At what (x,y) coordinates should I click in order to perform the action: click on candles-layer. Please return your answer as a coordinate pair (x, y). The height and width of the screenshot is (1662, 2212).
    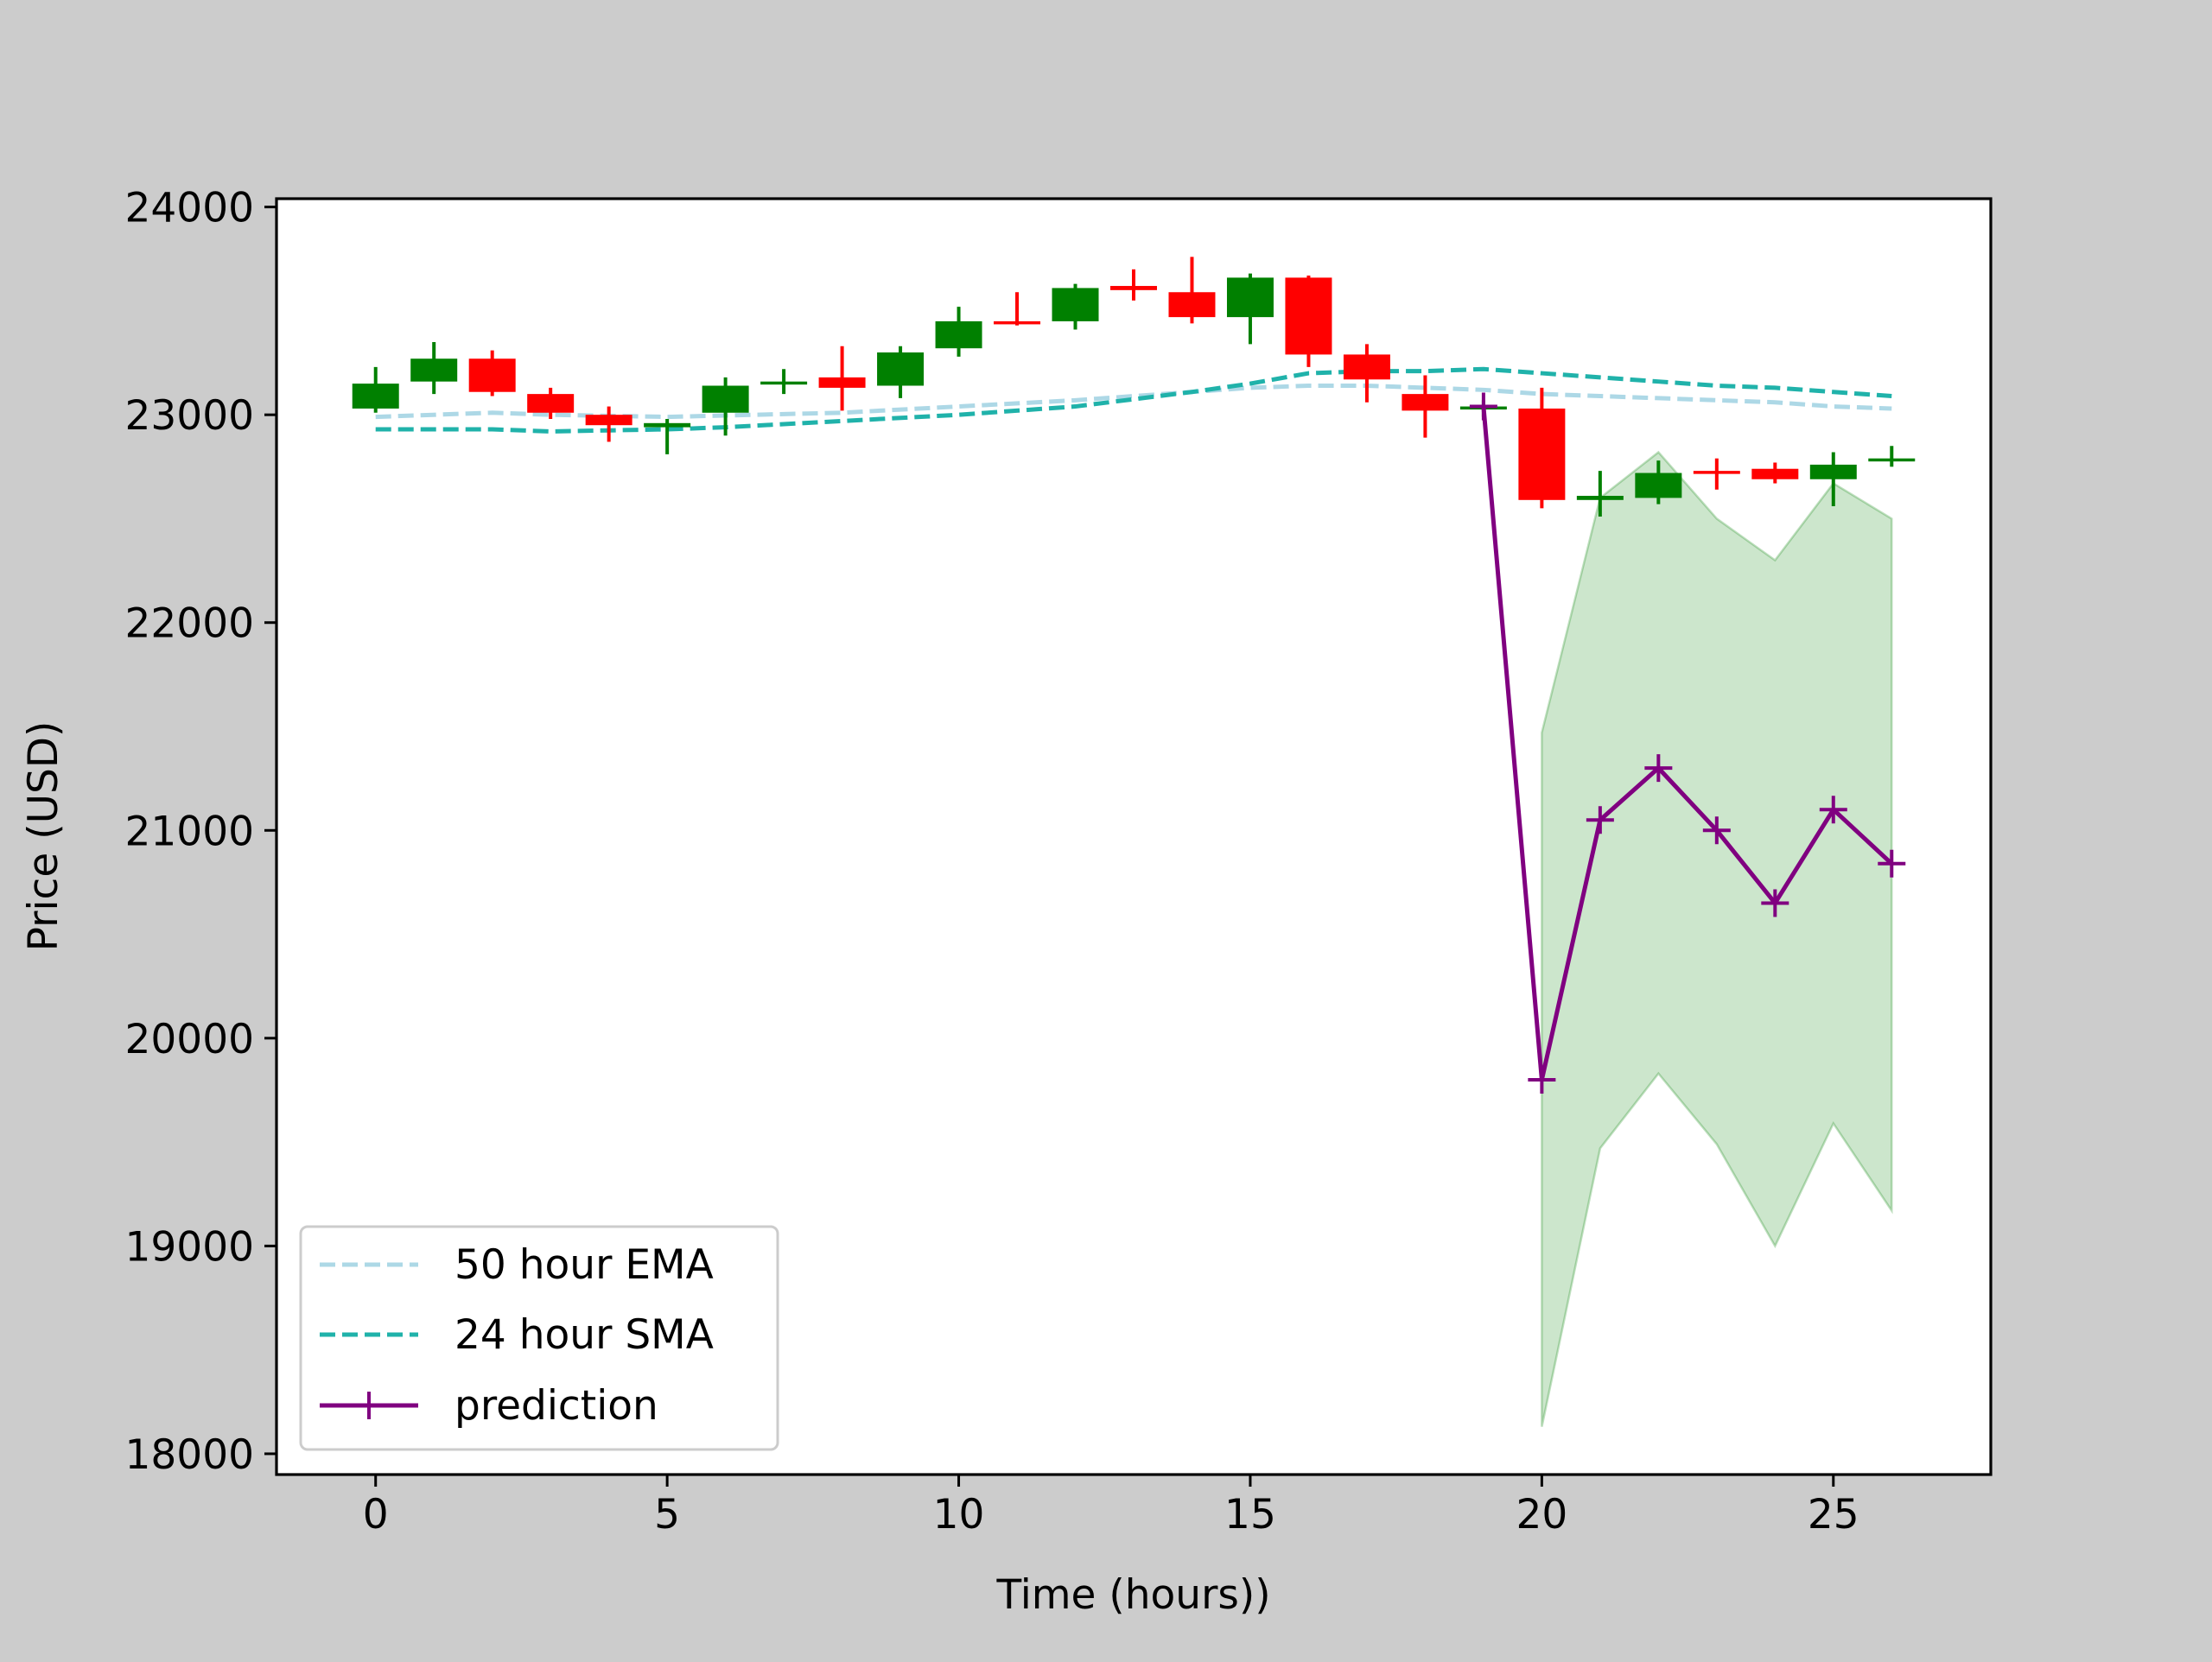
    Looking at the image, I should click on (1134, 387).